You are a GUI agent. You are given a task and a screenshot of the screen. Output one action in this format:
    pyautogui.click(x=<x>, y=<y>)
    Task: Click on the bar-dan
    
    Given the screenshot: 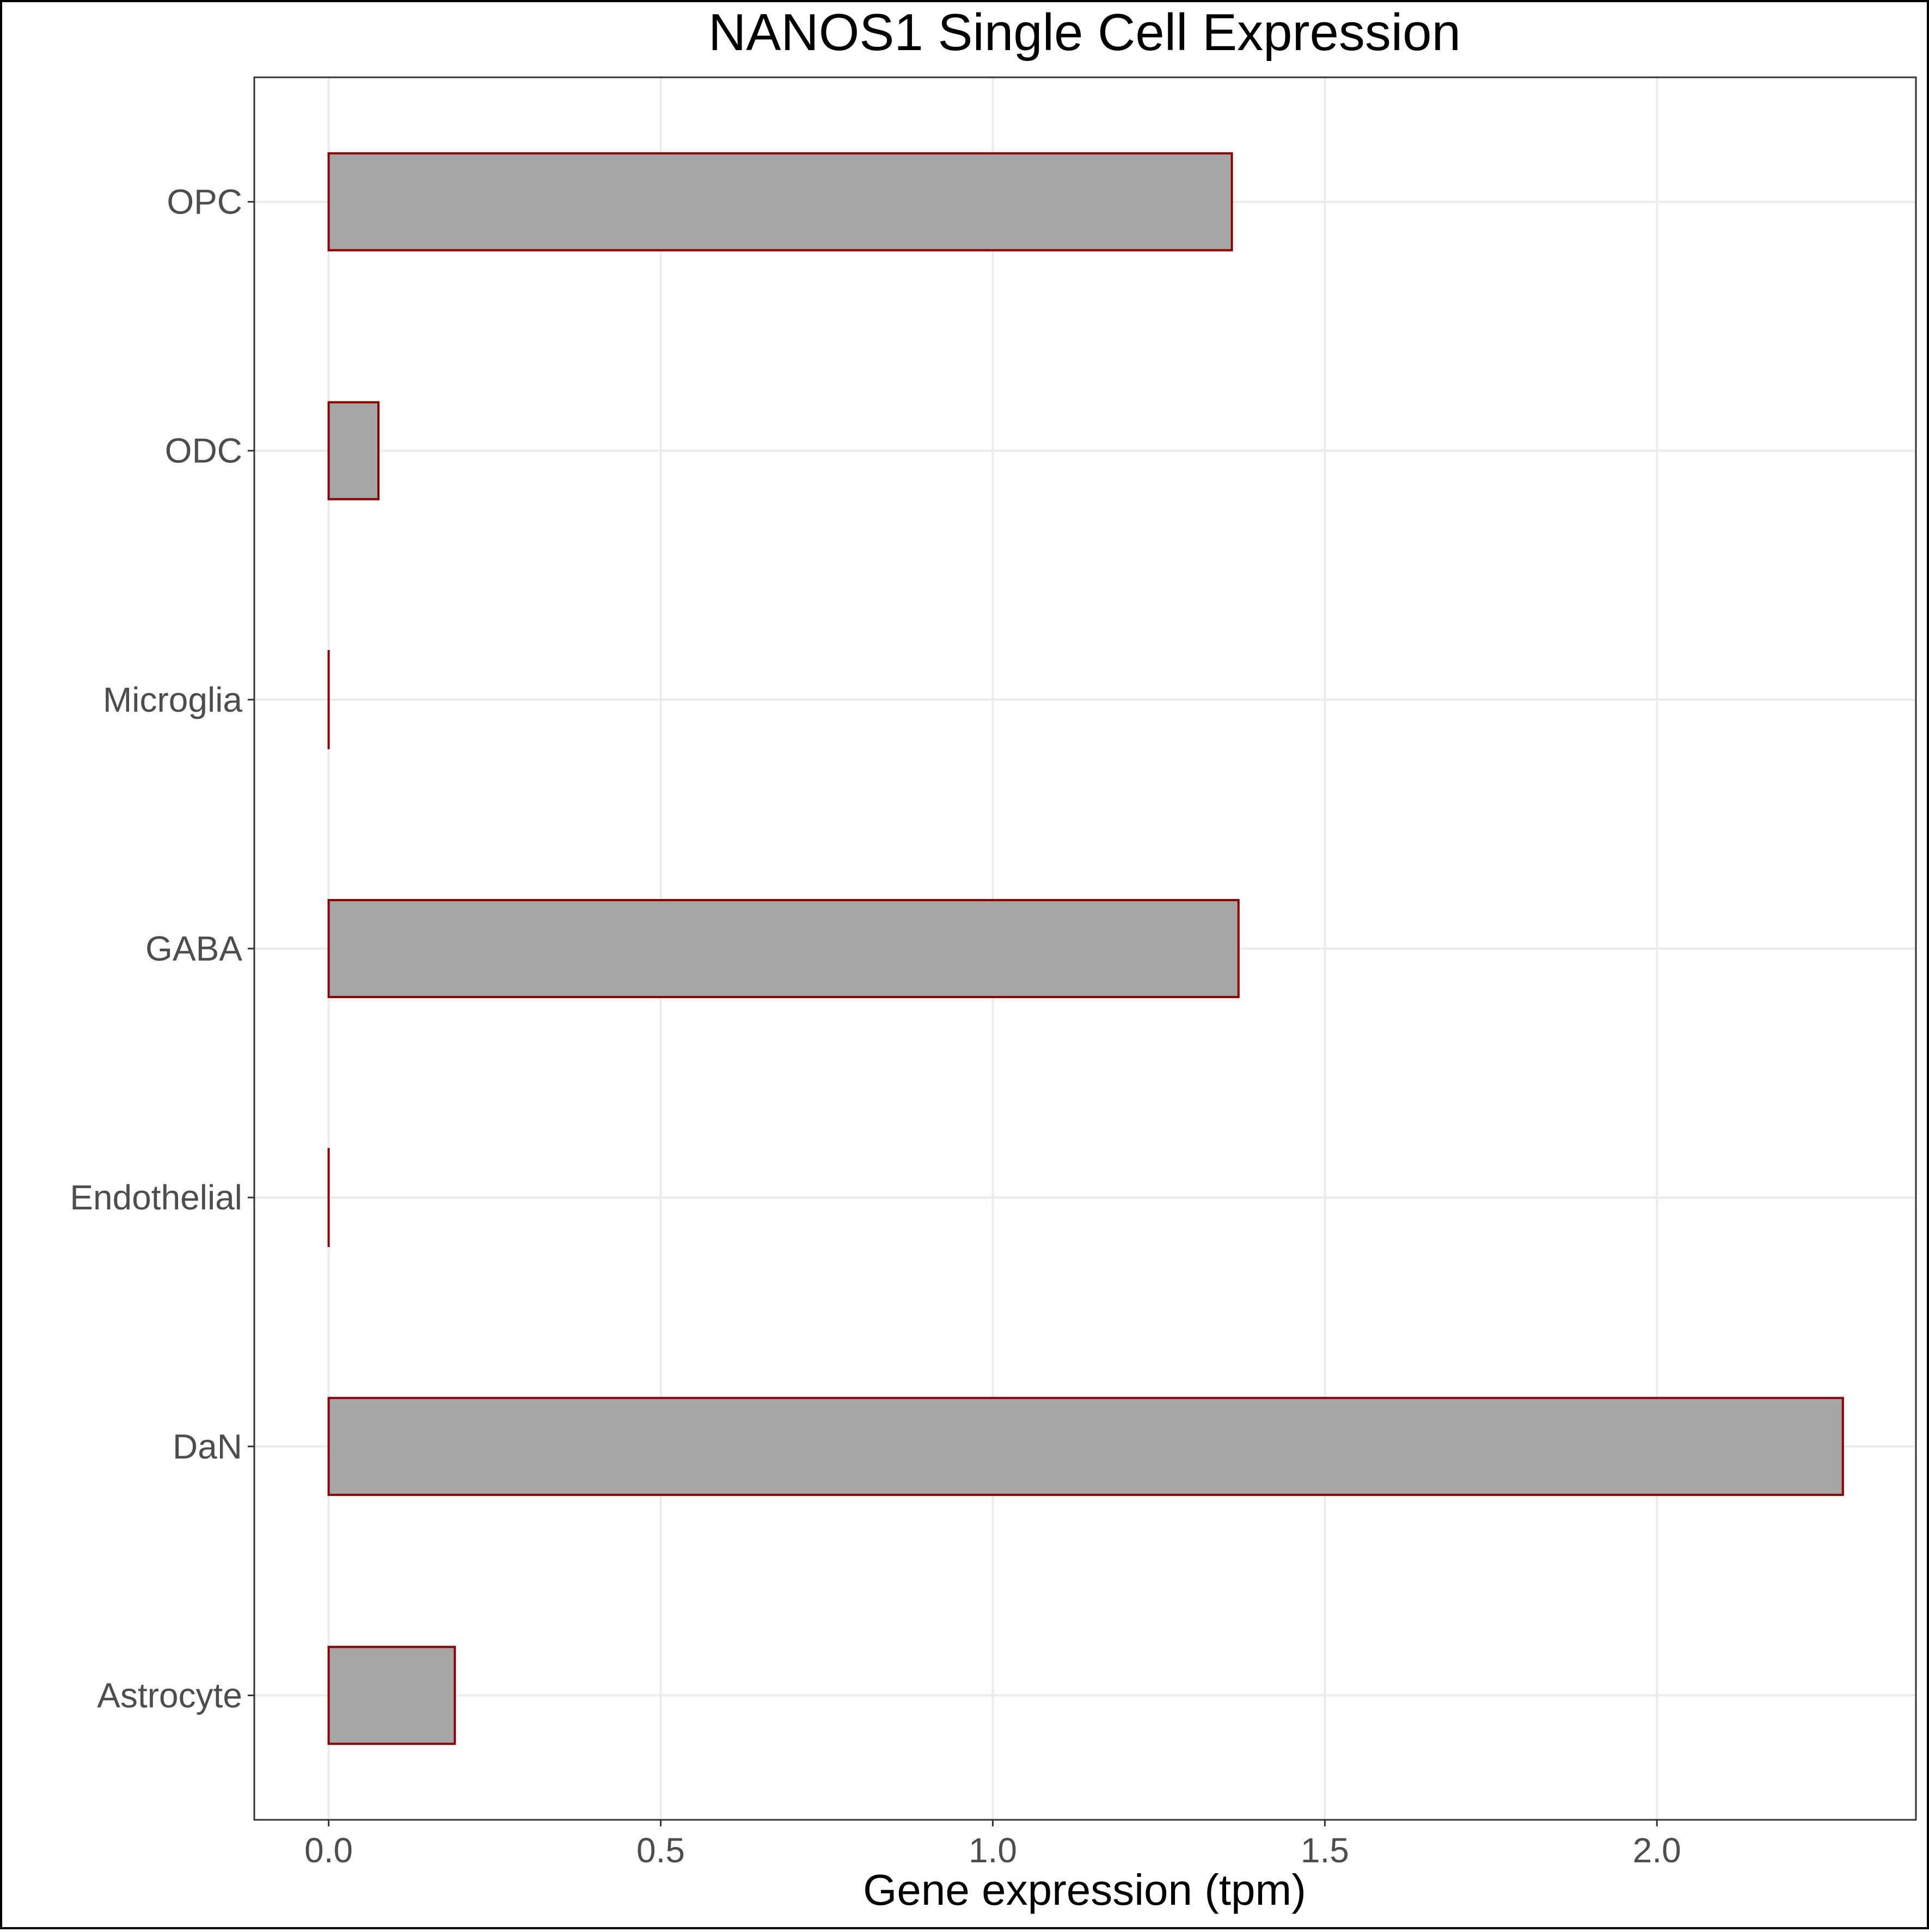 What is the action you would take?
    pyautogui.click(x=1086, y=1447)
    